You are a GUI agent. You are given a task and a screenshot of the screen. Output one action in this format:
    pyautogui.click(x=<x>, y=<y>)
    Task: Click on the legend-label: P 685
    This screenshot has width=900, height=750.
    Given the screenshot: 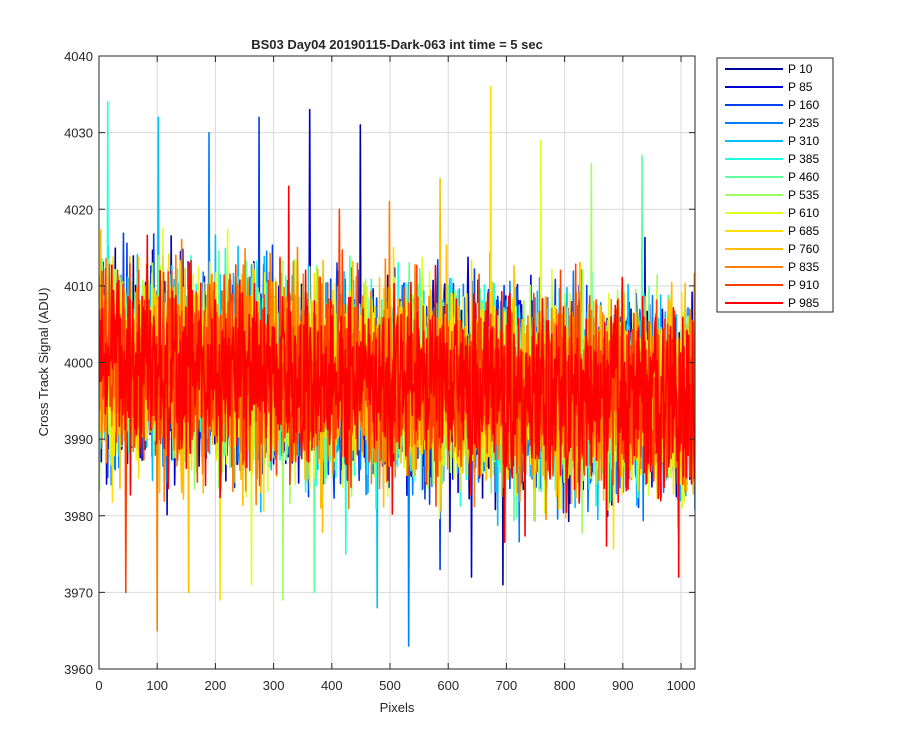 What is the action you would take?
    pyautogui.click(x=803, y=231)
    